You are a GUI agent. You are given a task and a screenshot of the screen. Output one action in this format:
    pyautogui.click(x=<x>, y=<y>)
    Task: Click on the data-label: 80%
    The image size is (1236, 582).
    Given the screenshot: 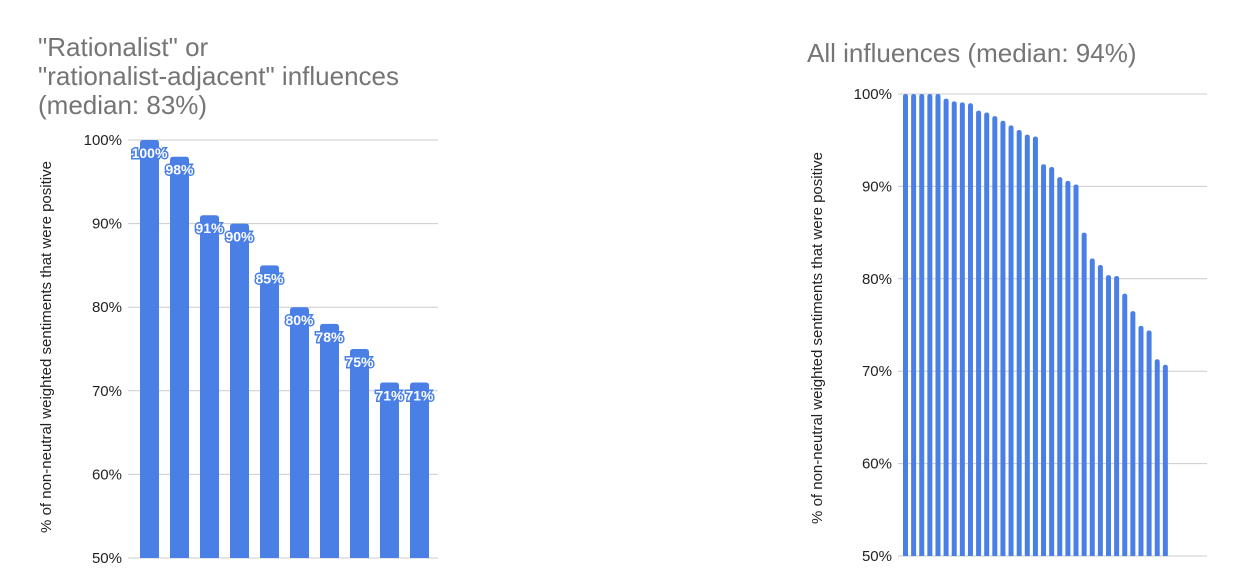 What is the action you would take?
    pyautogui.click(x=299, y=320)
    